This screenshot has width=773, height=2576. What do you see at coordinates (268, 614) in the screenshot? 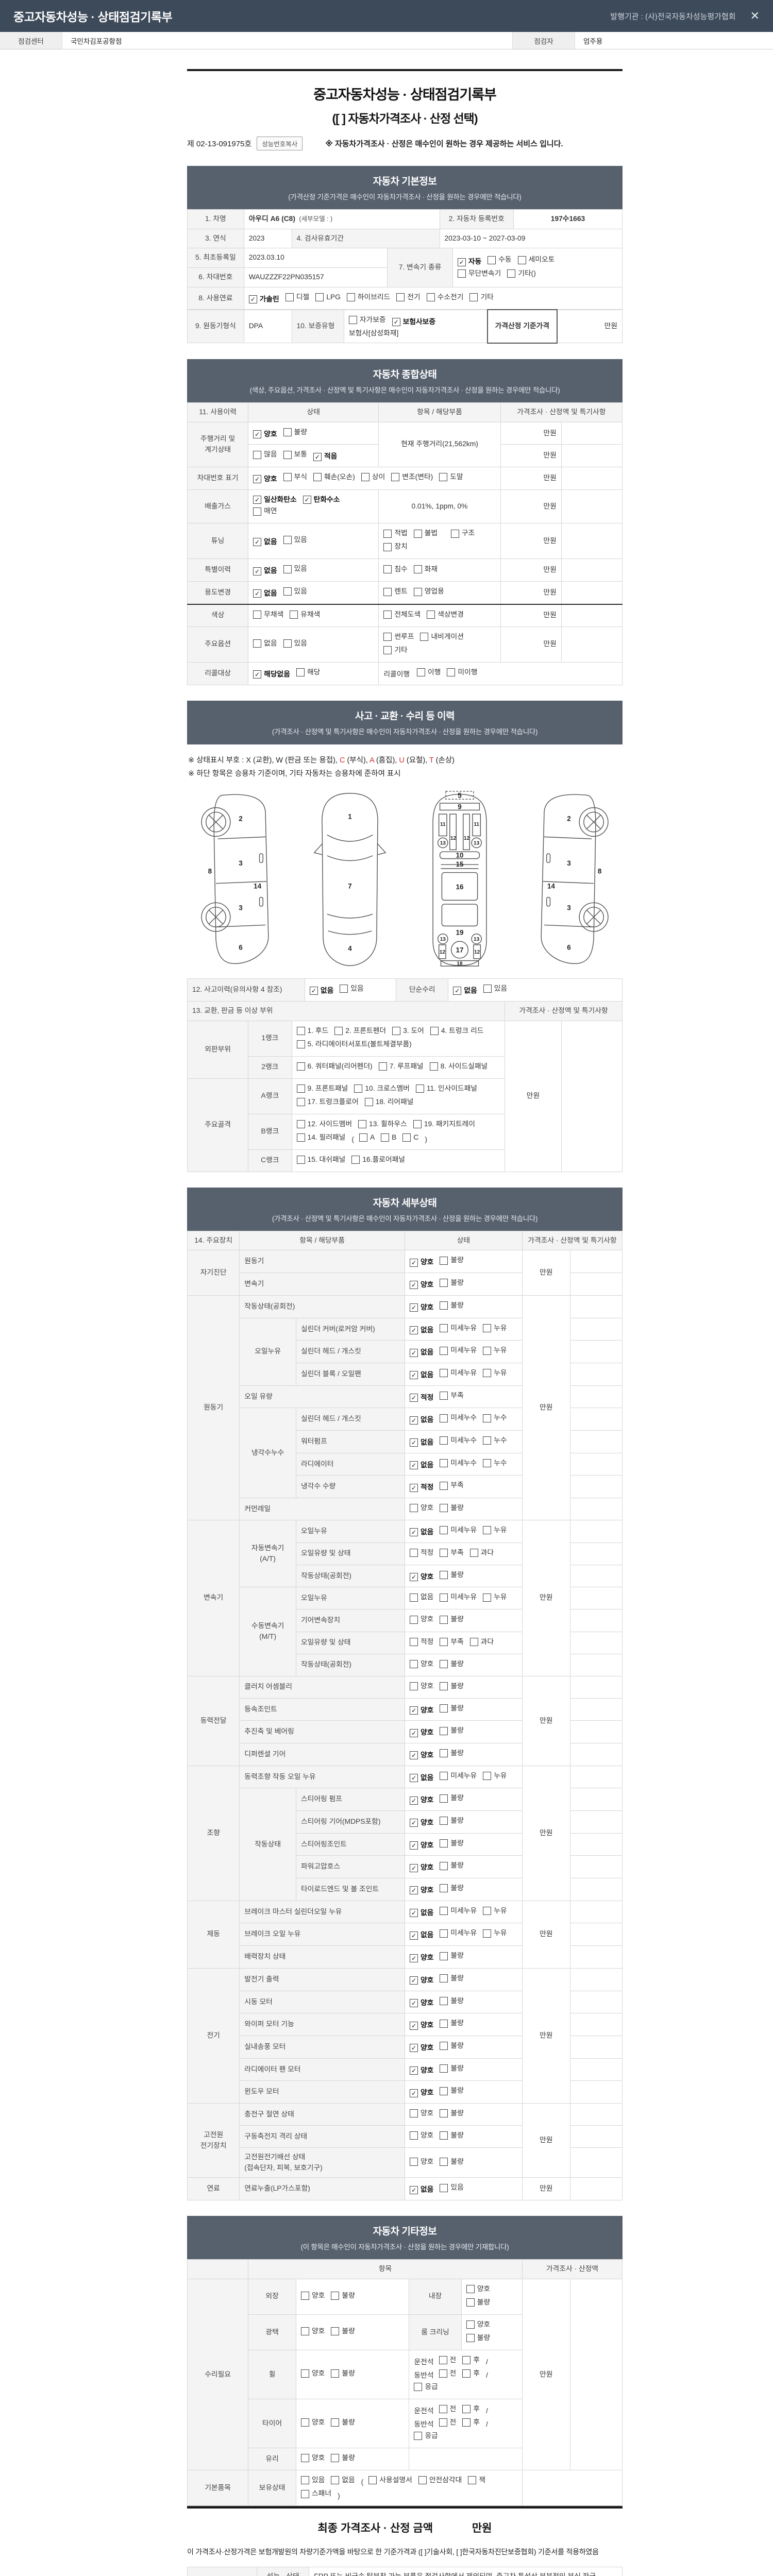
I see `checkbox-unchecked: 무채색` at bounding box center [268, 614].